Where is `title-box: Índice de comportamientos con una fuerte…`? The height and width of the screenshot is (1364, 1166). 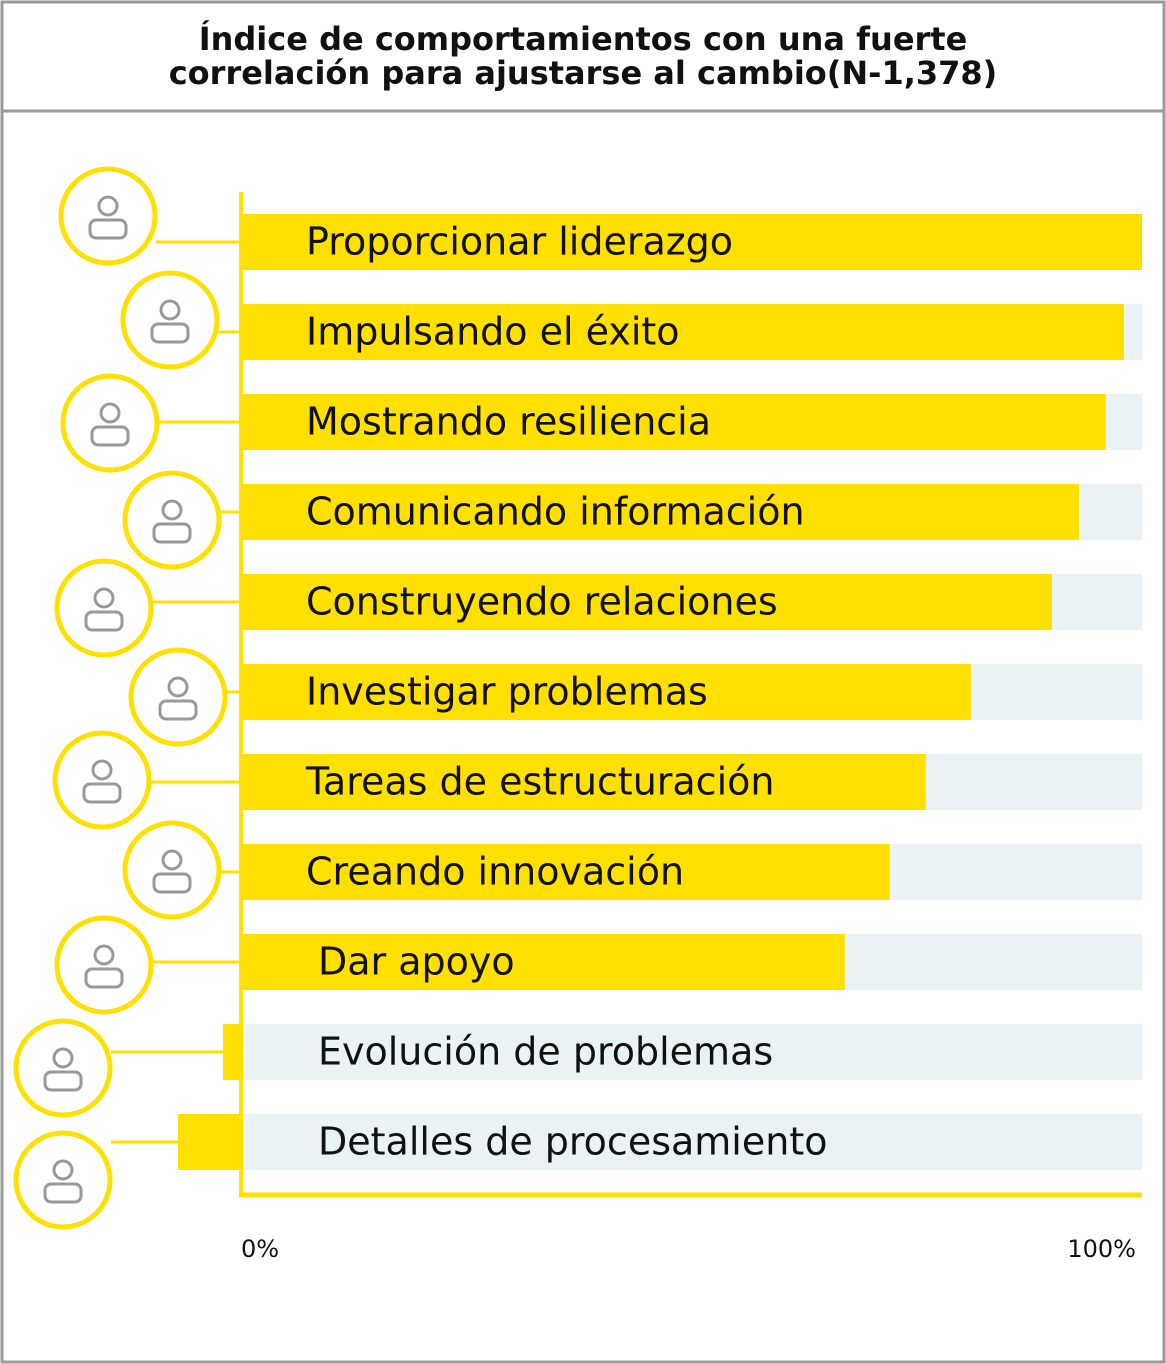
title-box: Índice de comportamientos con una fuerte… is located at coordinates (583, 56).